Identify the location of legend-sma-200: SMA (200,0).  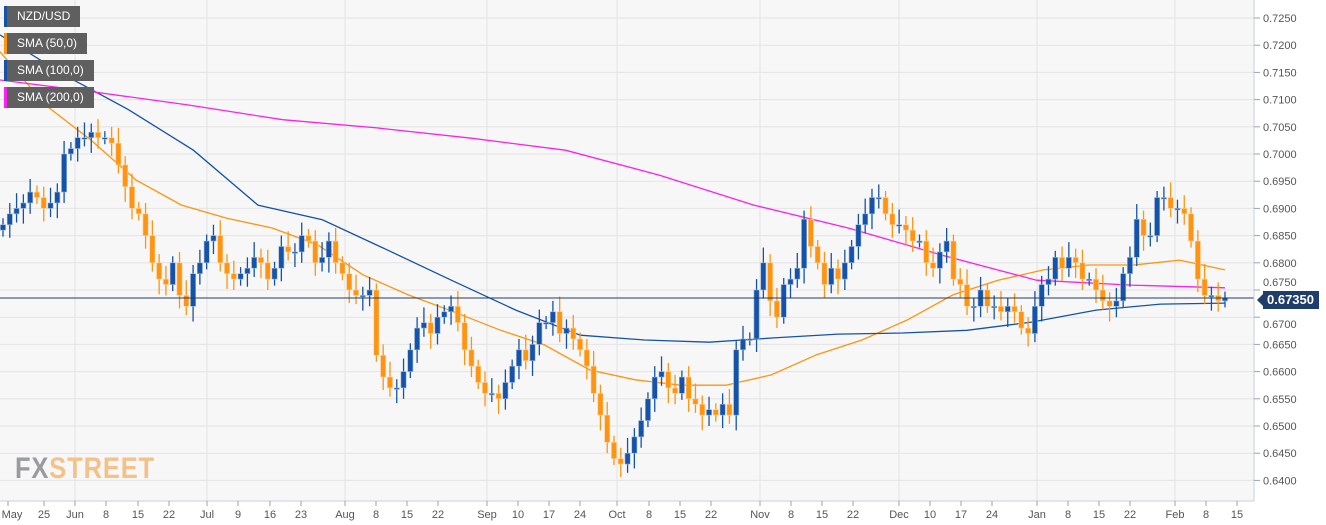
(49, 97).